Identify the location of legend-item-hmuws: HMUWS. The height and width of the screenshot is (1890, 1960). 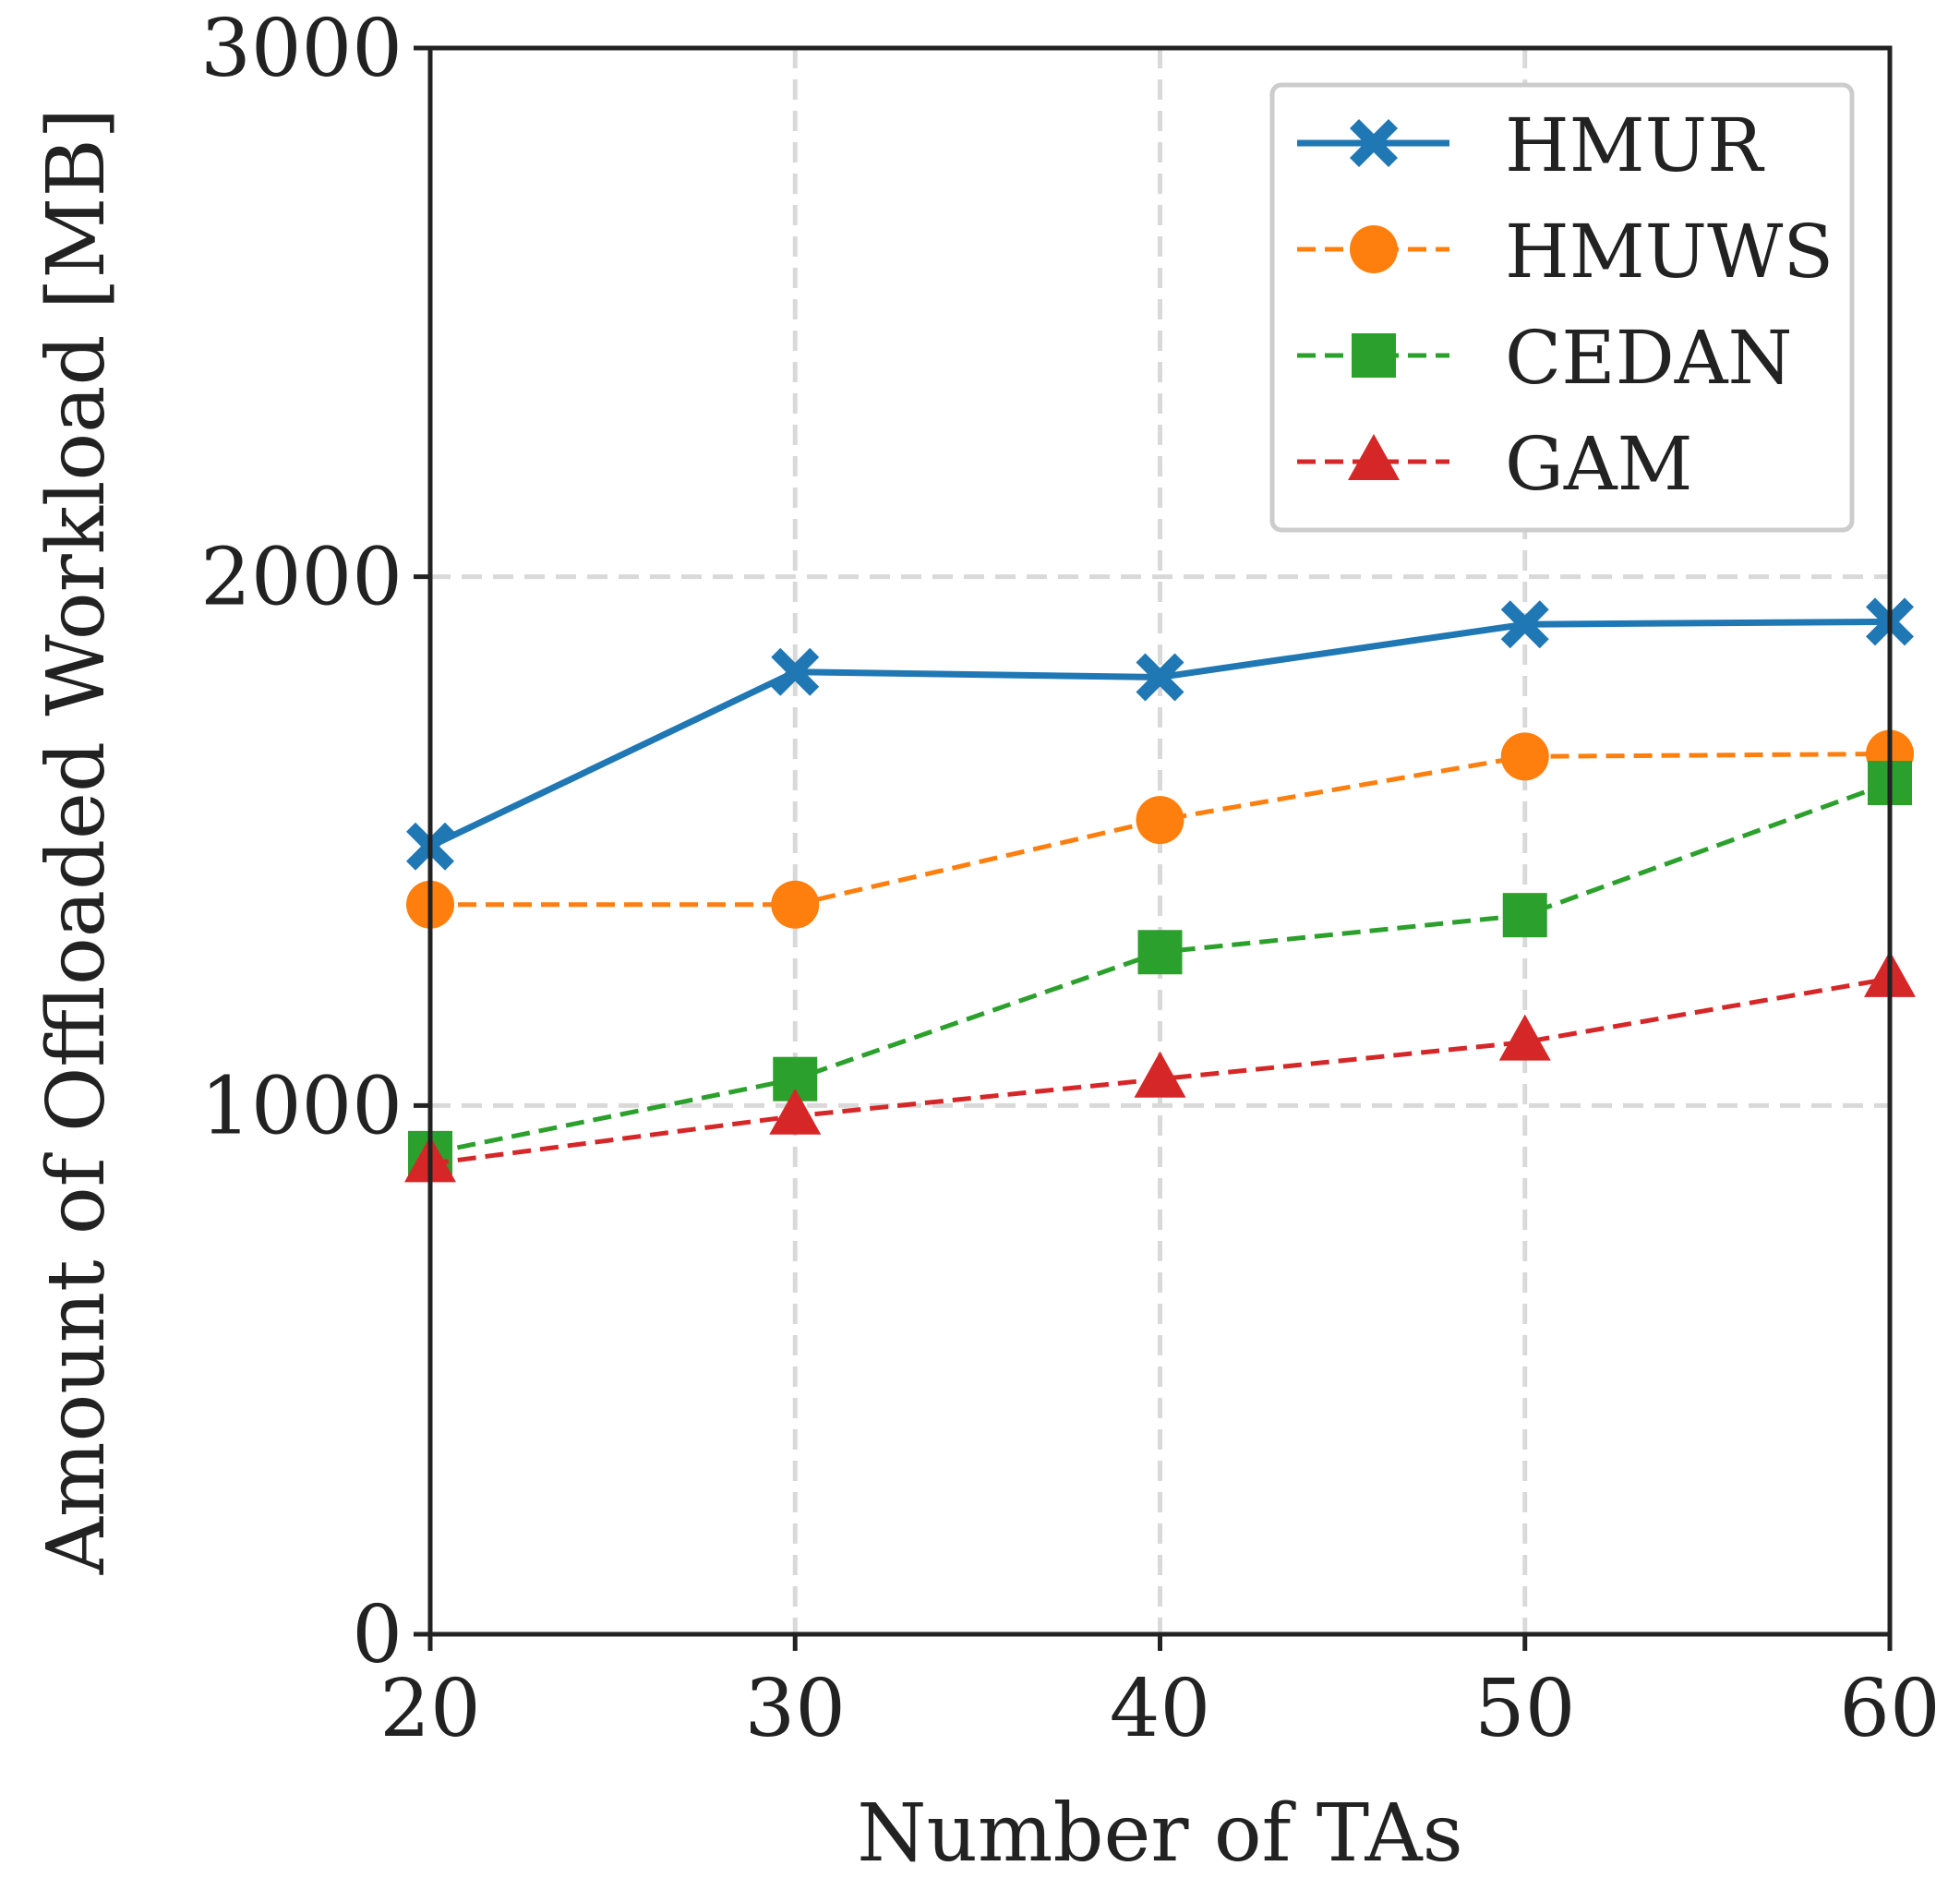
(1565, 252).